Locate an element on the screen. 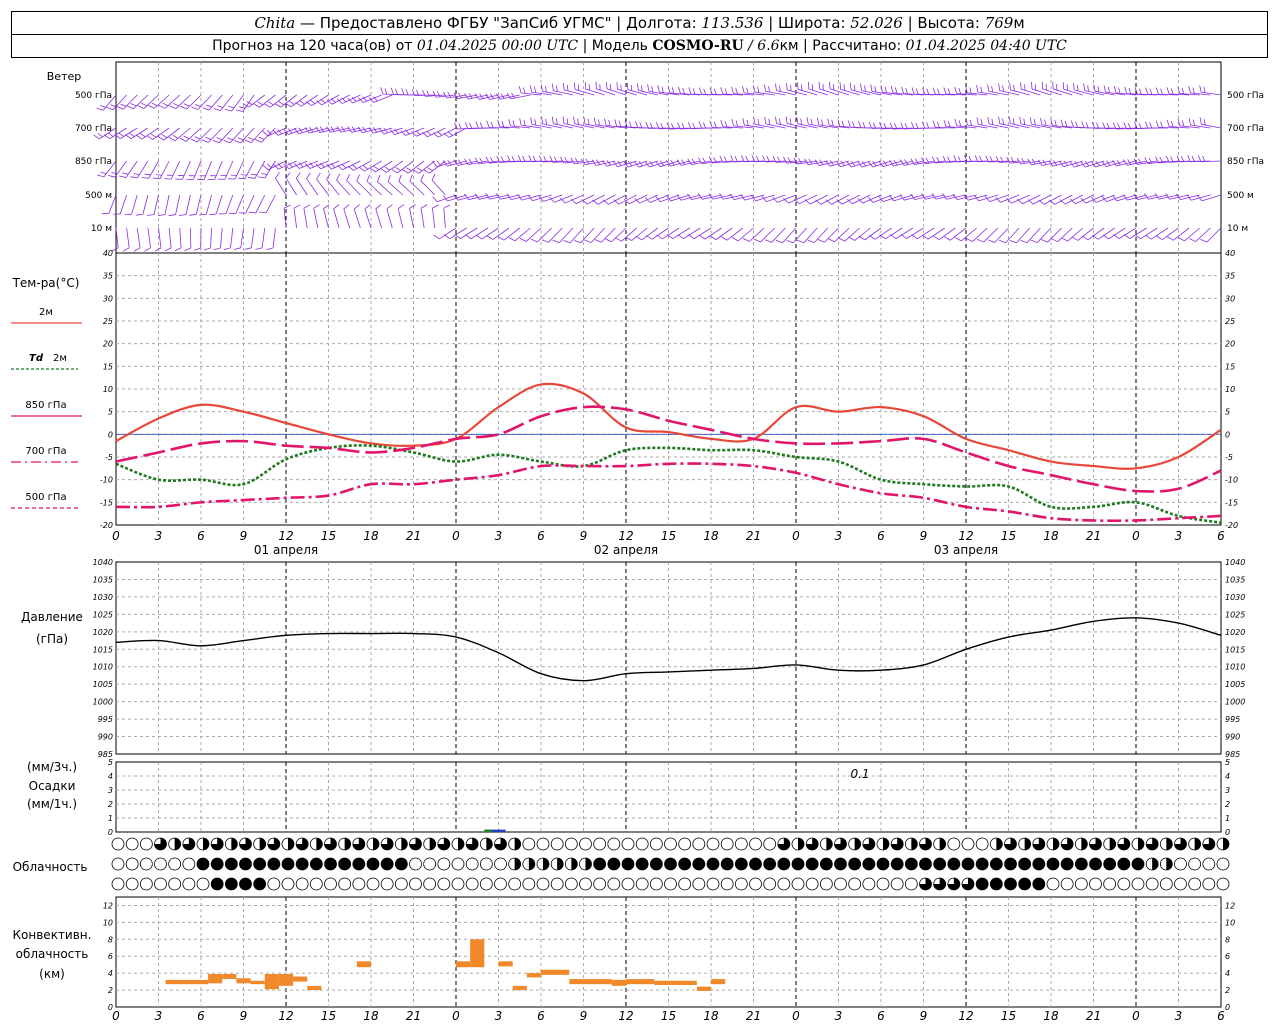 The width and height of the screenshot is (1280, 1024). conv-title-2: облачность is located at coordinates (52, 954).